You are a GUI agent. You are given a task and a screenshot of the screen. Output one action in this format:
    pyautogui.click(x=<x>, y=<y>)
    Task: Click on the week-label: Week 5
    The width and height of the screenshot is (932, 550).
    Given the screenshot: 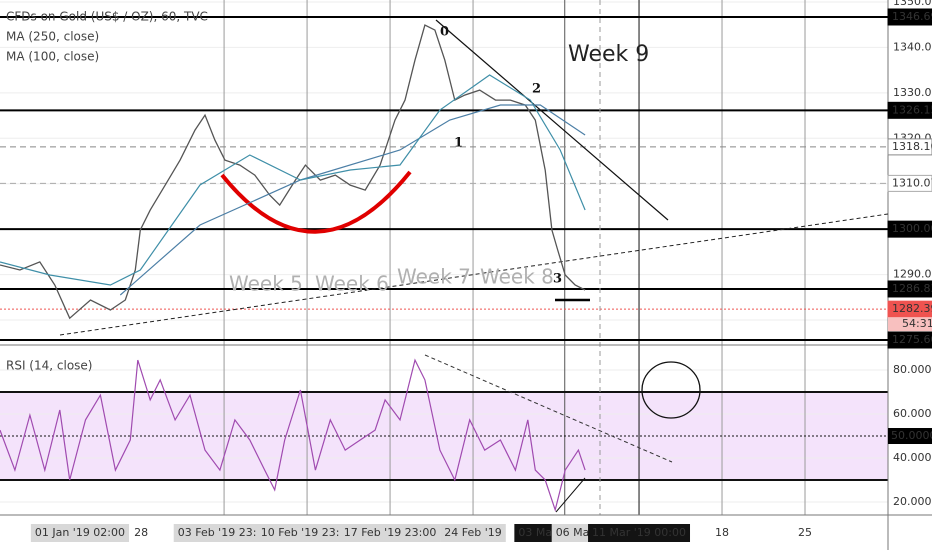 What is the action you would take?
    pyautogui.click(x=266, y=284)
    